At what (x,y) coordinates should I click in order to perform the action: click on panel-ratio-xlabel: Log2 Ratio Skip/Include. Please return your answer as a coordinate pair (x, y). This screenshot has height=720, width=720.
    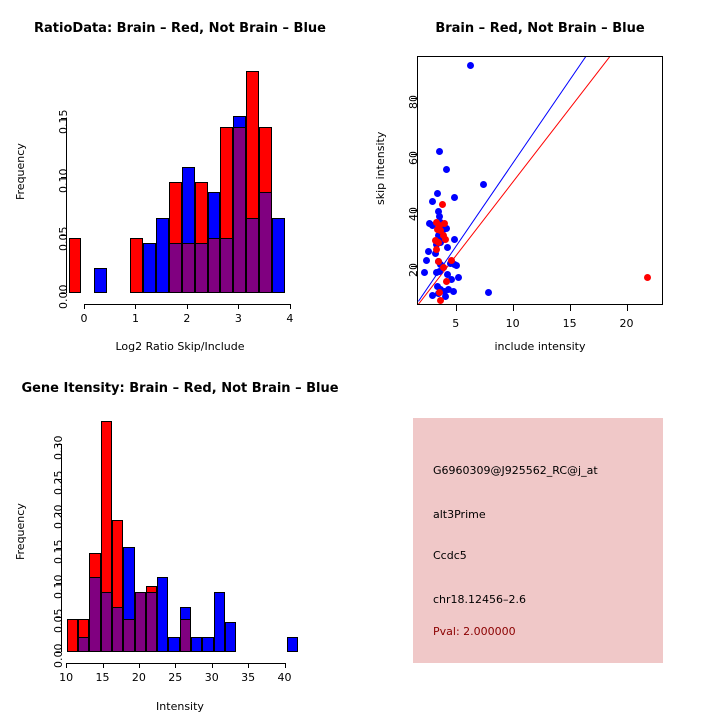
    Looking at the image, I should click on (180, 346).